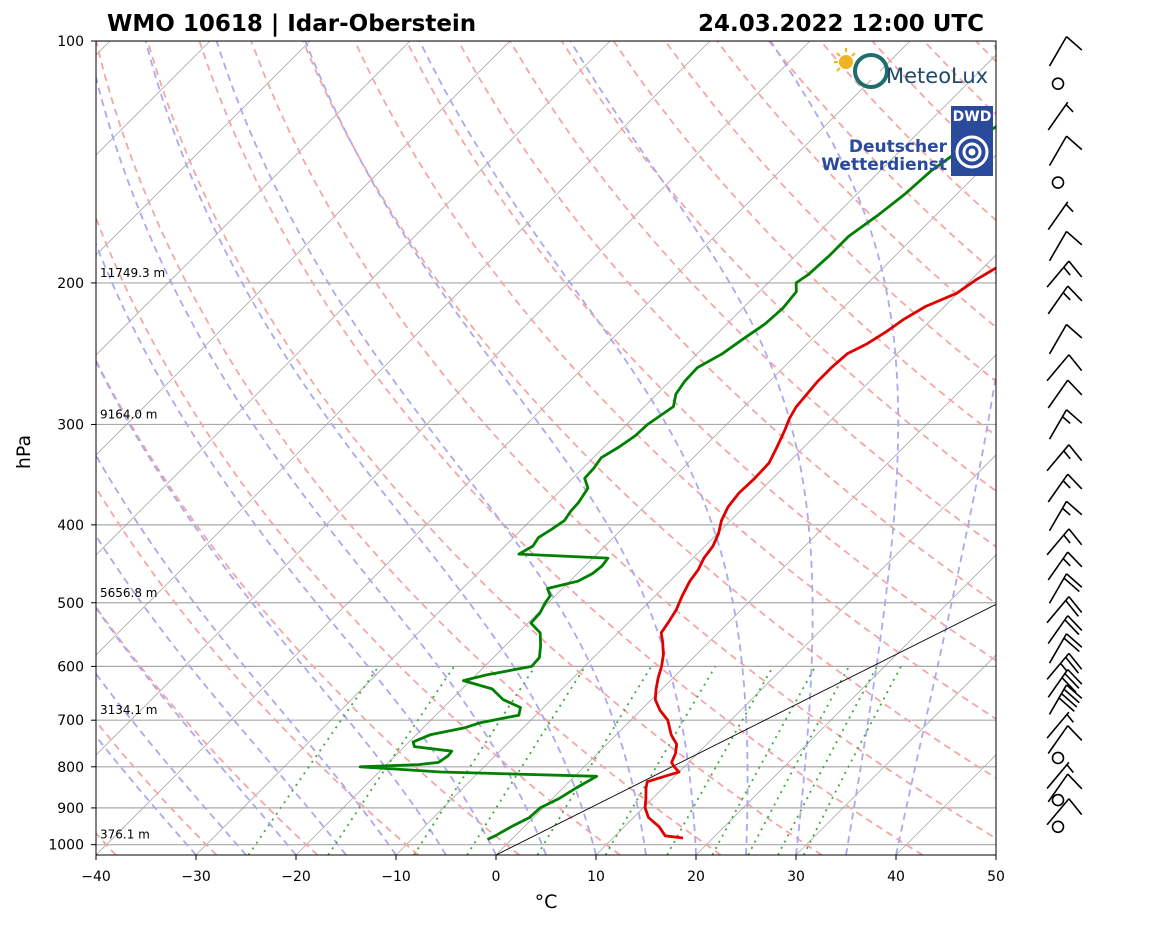 This screenshot has height=925, width=1160. I want to click on y-tick-label: 500, so click(70, 604).